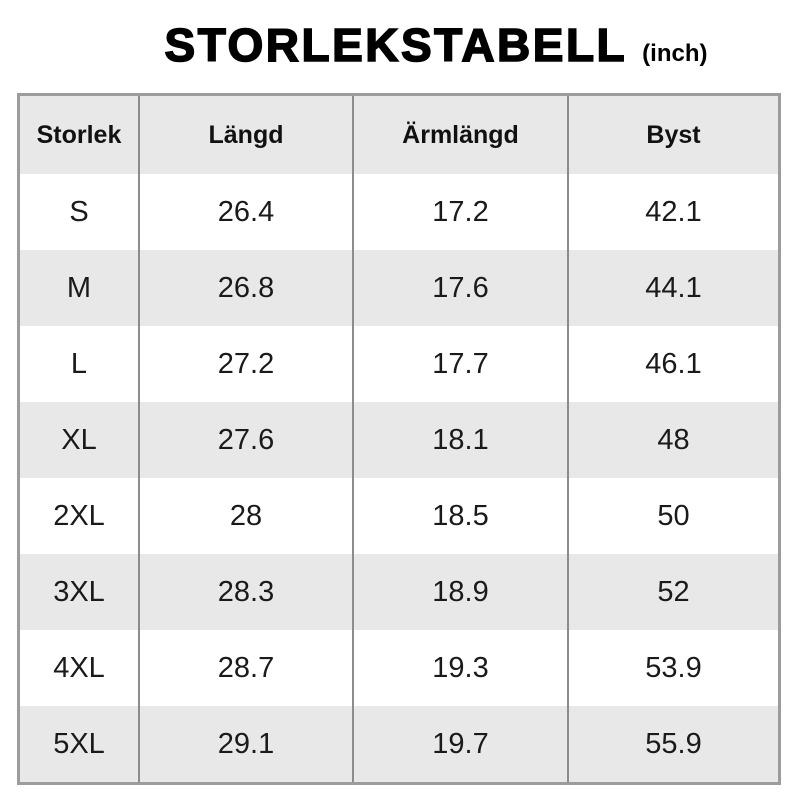 This screenshot has height=800, width=800. I want to click on size-cell: M, so click(80, 288).